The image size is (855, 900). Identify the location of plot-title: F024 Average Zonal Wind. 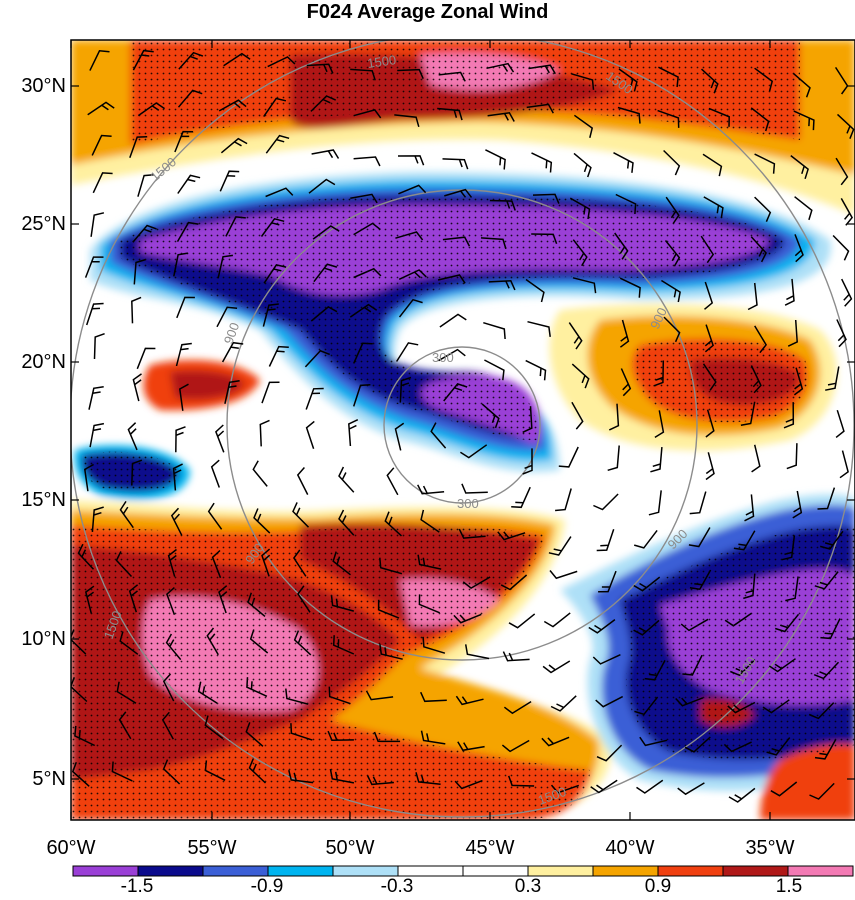
(427, 12).